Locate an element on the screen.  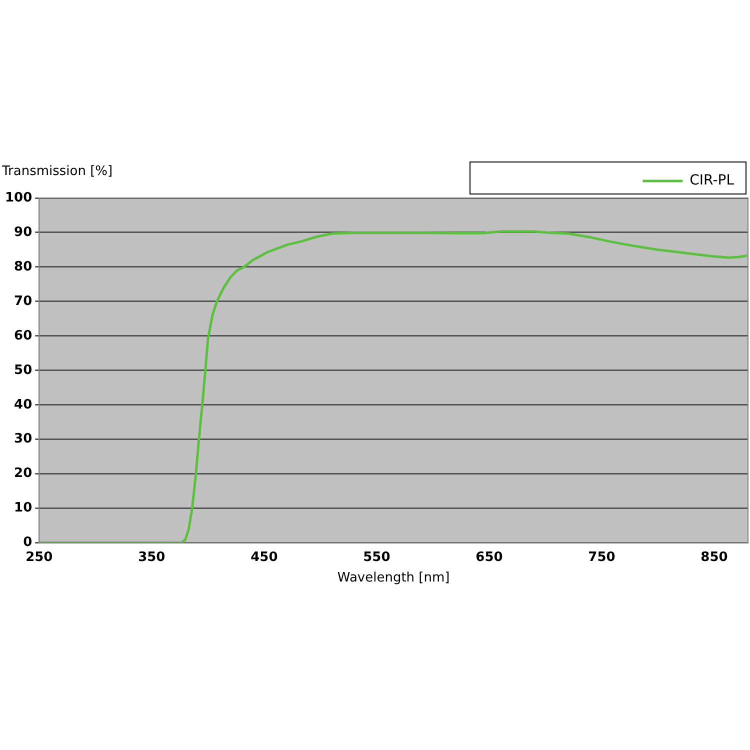
y-axis-title: Transmission [%] is located at coordinates (57, 171).